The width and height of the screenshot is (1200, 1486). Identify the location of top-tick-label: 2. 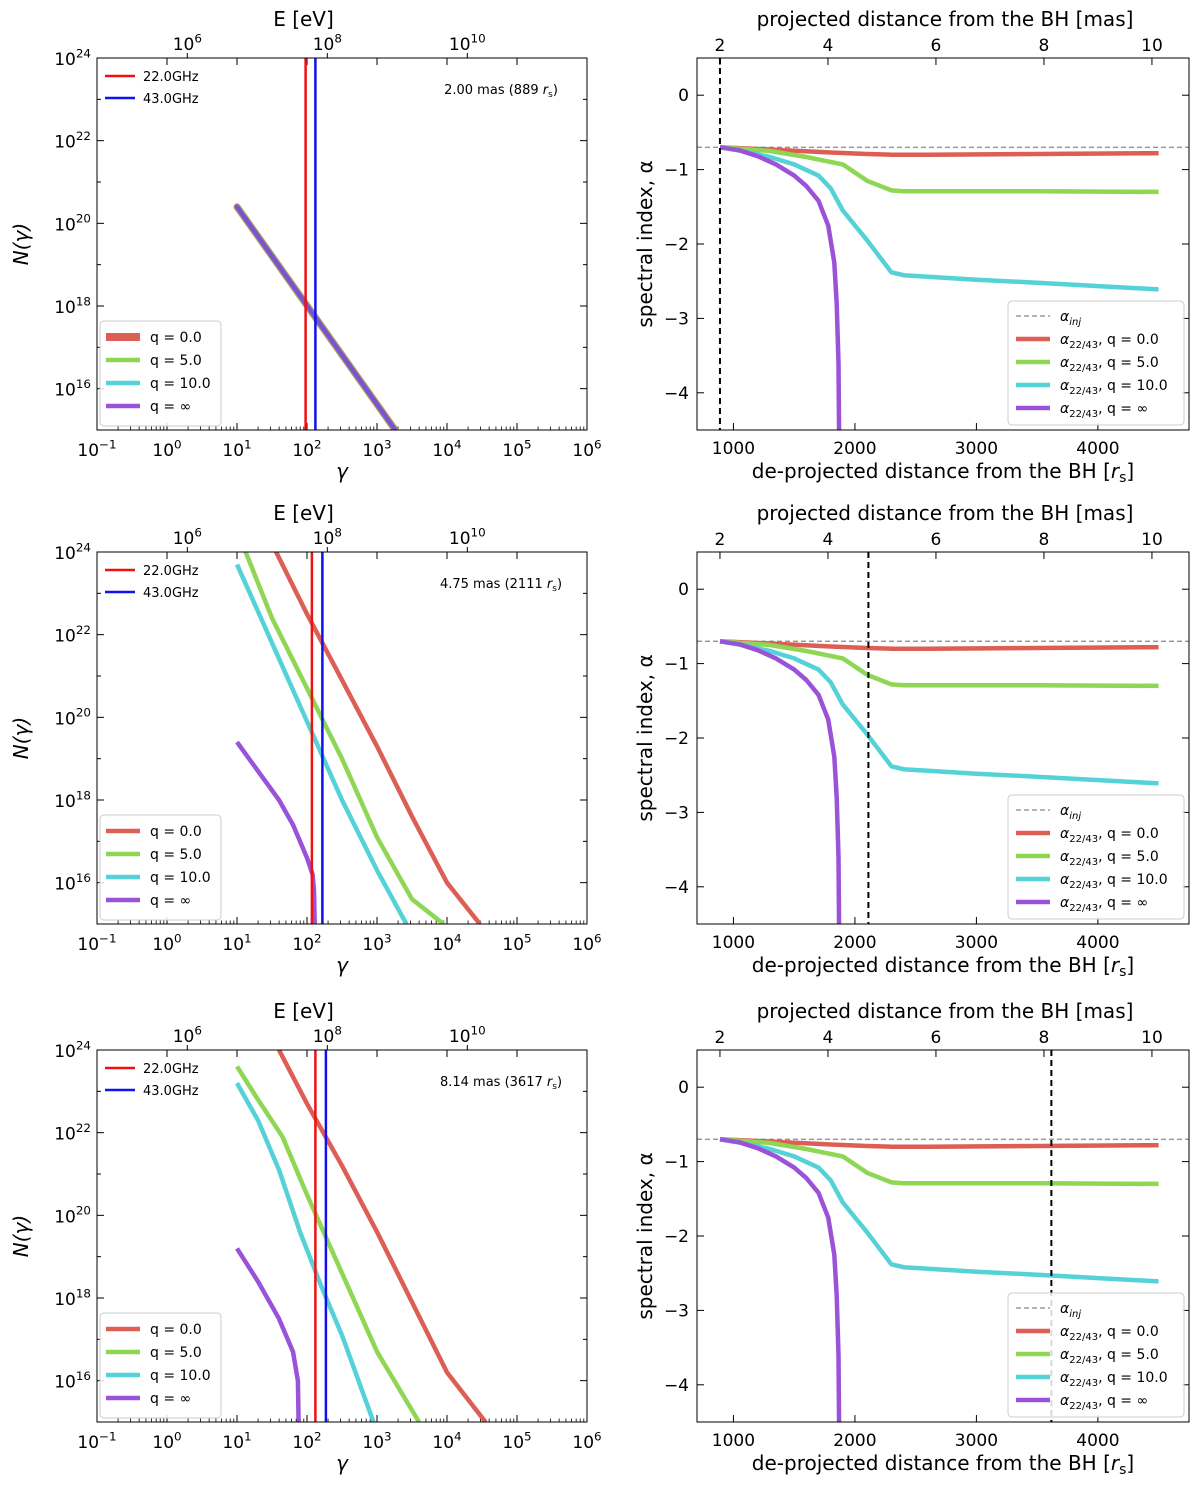
(720, 1038).